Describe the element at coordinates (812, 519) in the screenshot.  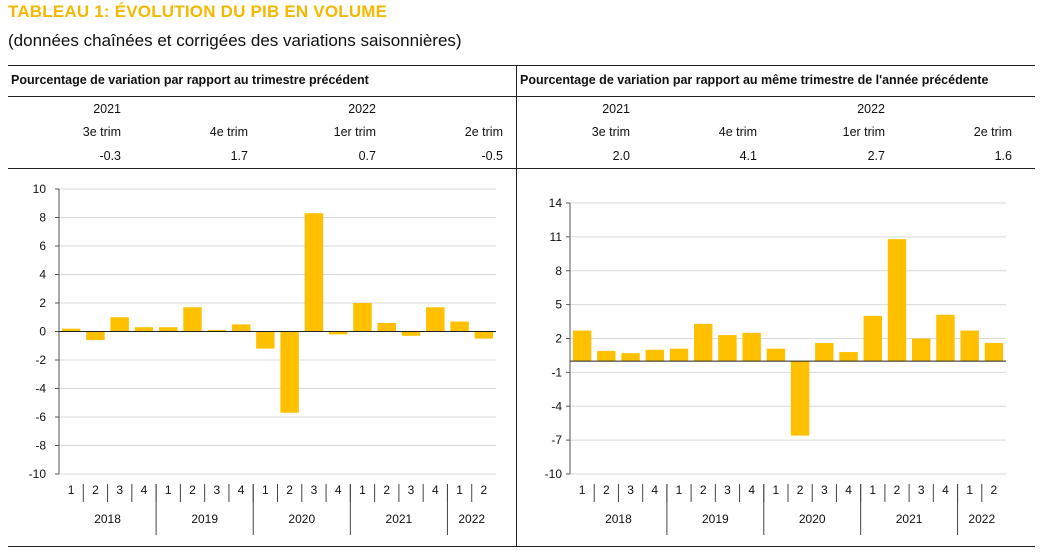
I see `right-year-label: 2020` at that location.